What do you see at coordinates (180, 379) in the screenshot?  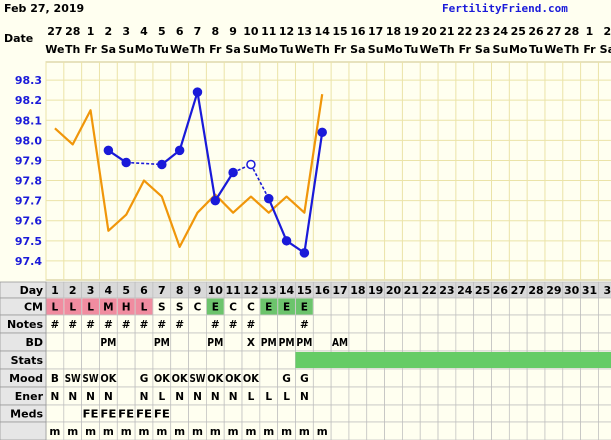 I see `mood-value: OK` at bounding box center [180, 379].